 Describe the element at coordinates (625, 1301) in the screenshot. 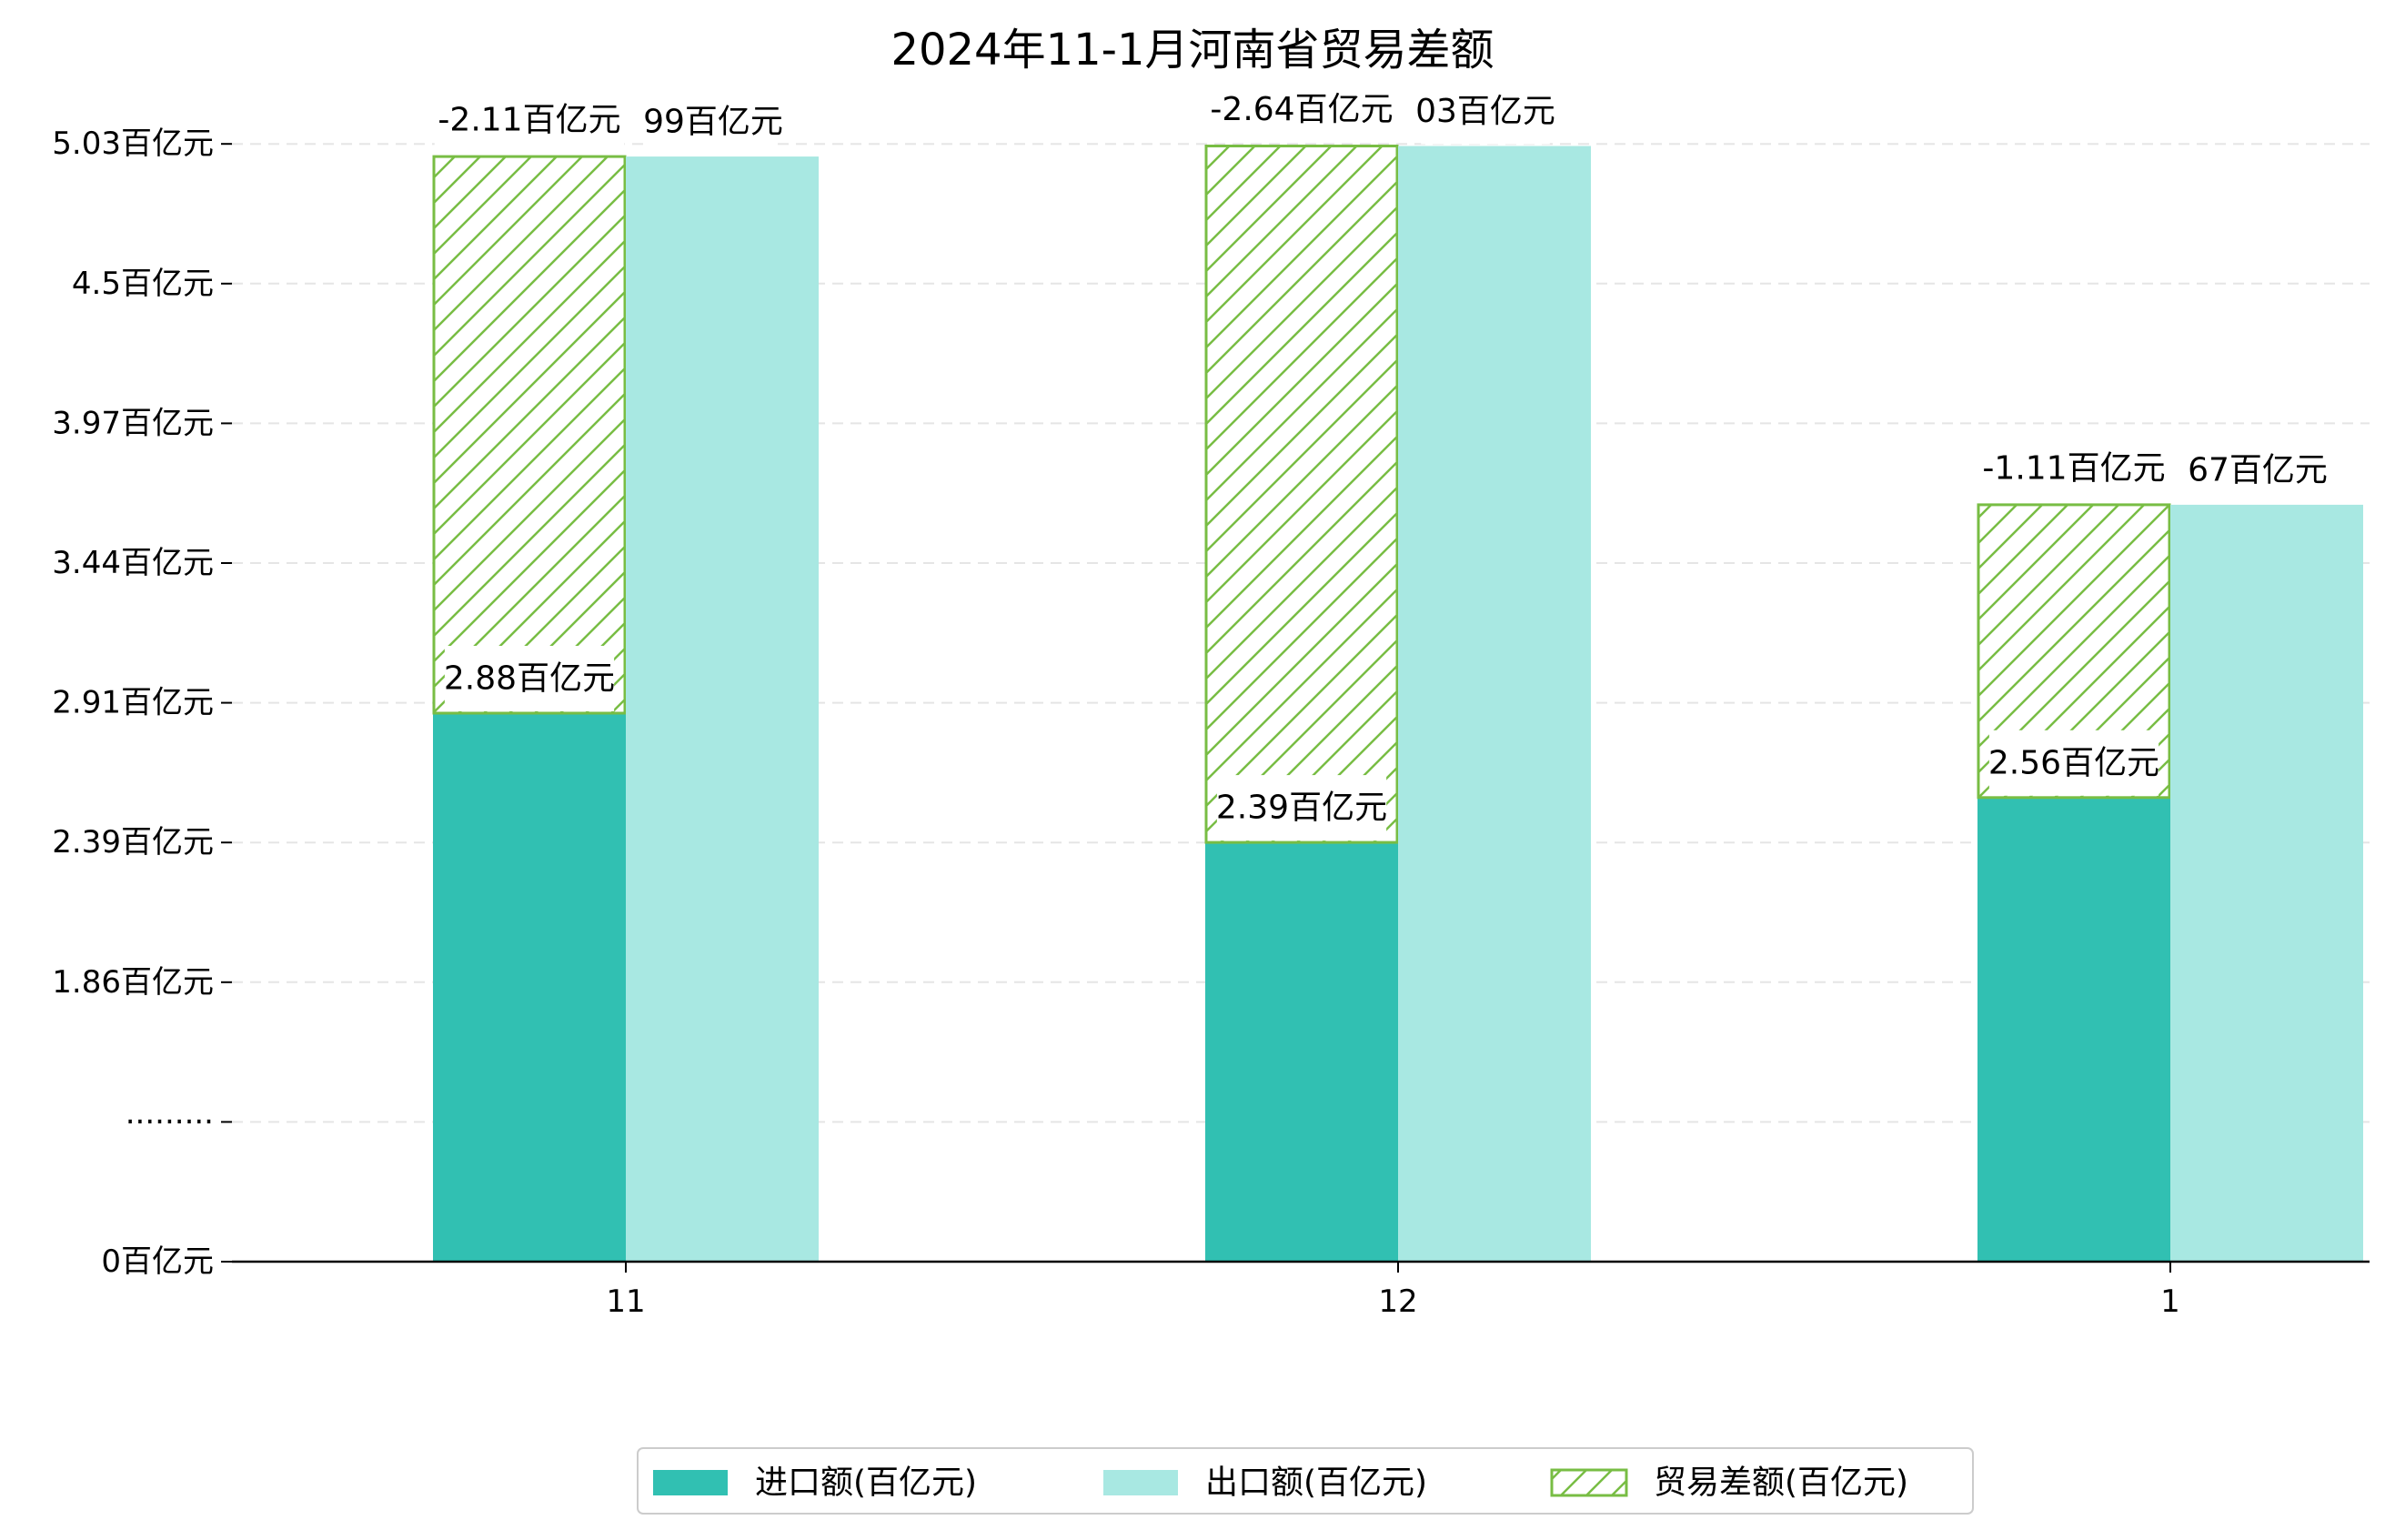

I see `x-tick-label: 11` at that location.